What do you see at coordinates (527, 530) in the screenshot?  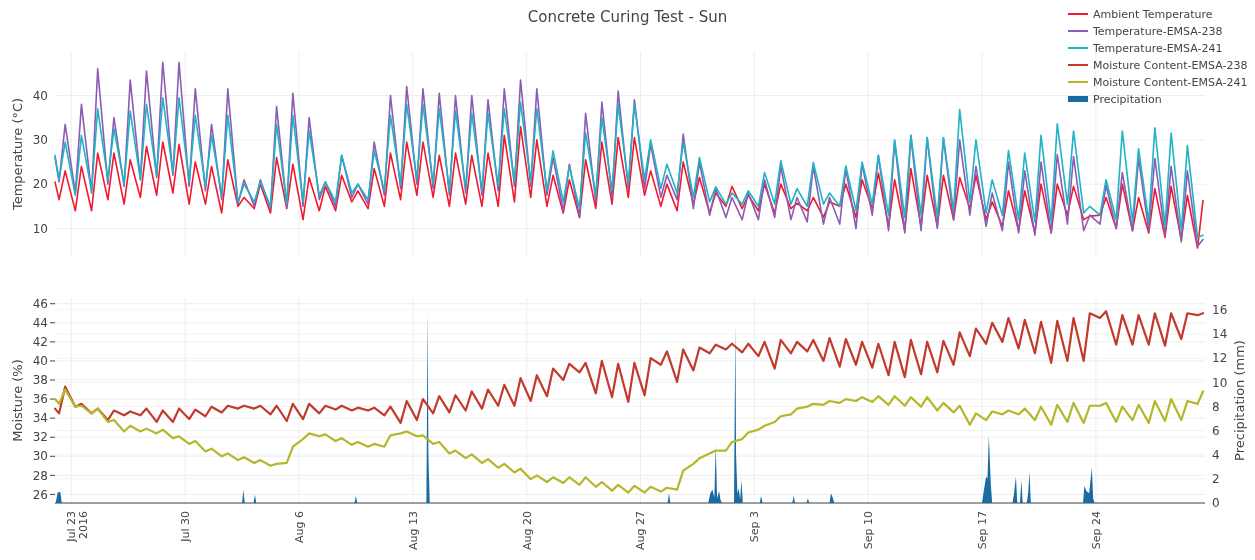 I see `x-tick-label: Aug 20` at bounding box center [527, 530].